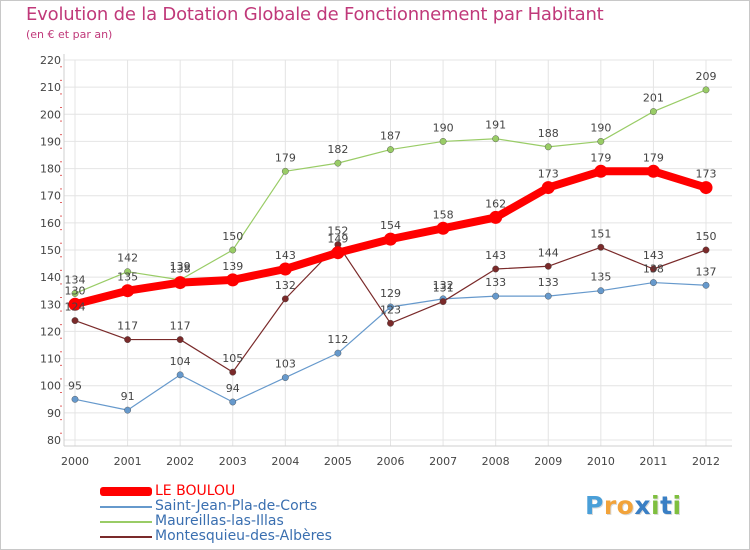 Image resolution: width=750 pixels, height=550 pixels. Describe the element at coordinates (126, 506) in the screenshot. I see `legend-swatch-saint-jean` at that location.